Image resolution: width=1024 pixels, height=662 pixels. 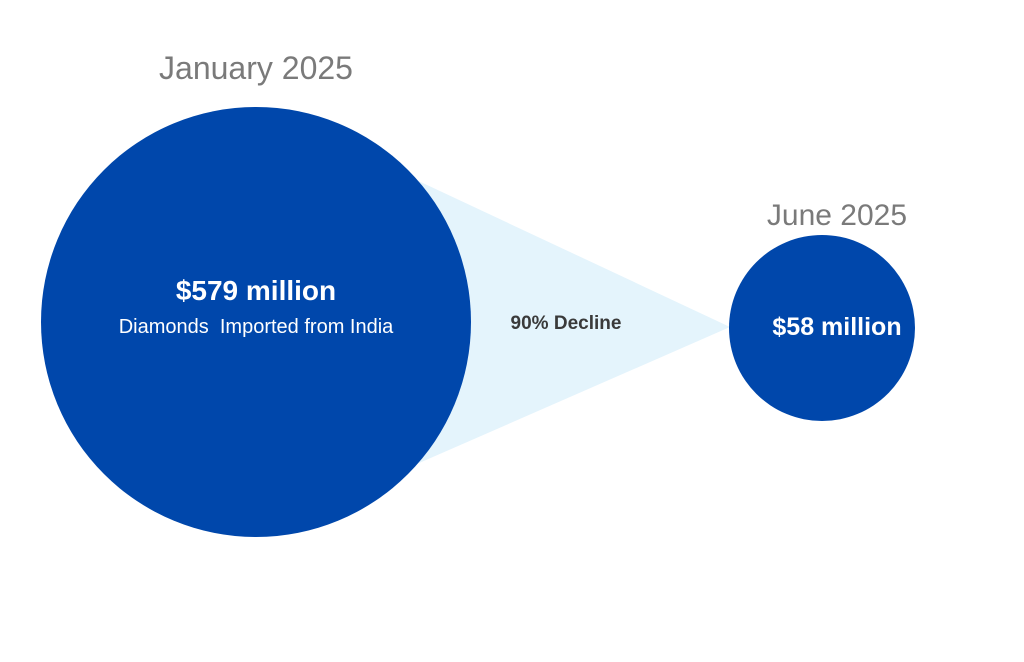 What do you see at coordinates (836, 327) in the screenshot?
I see `value-label-june-2025: $58 million` at bounding box center [836, 327].